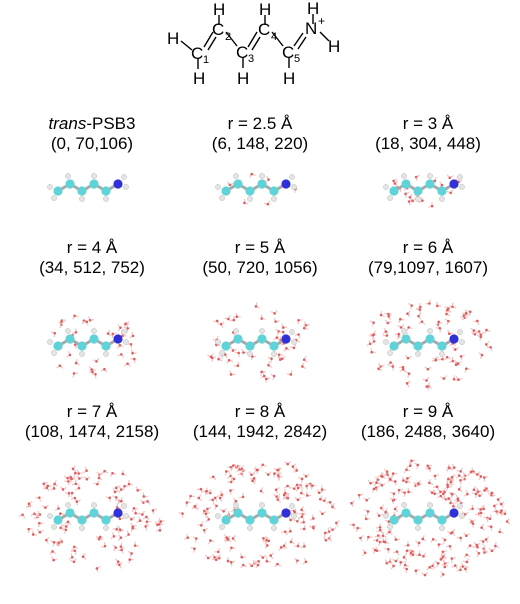 The width and height of the screenshot is (520, 604). What do you see at coordinates (260, 123) in the screenshot?
I see `panel-title-text: r = 2.5 Å` at bounding box center [260, 123].